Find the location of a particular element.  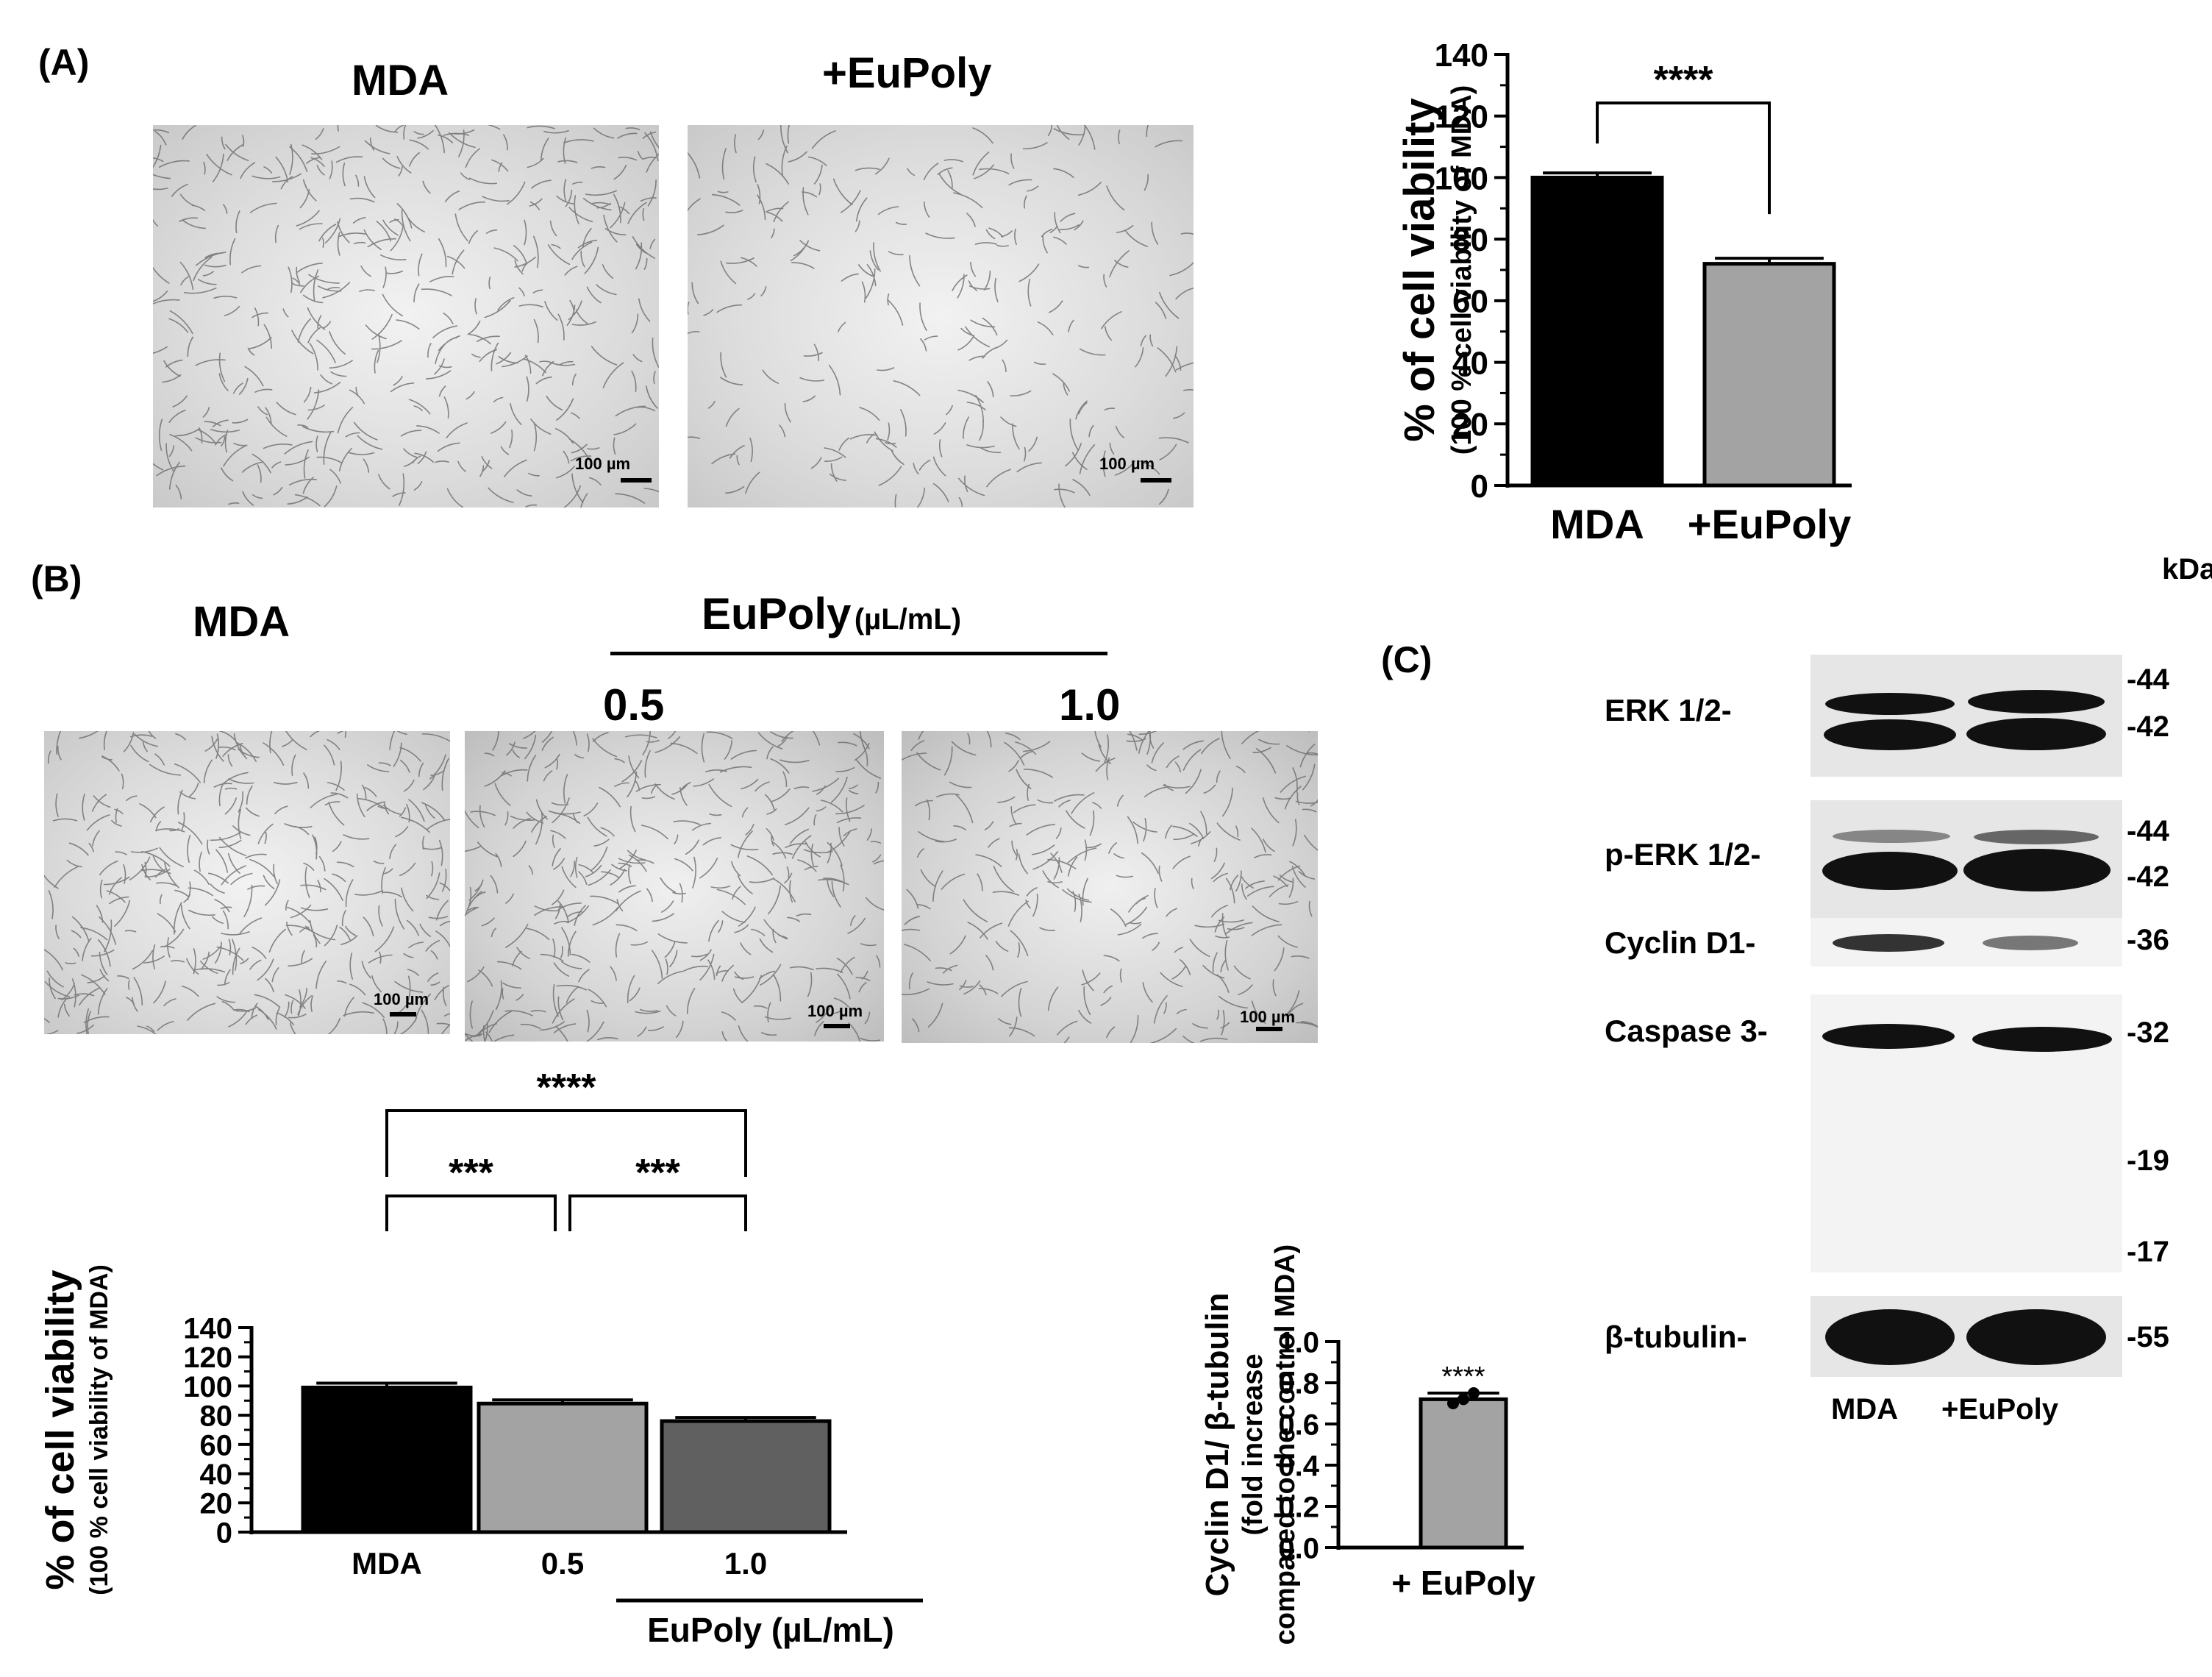

group-unit: (µL/mL) is located at coordinates (908, 619).